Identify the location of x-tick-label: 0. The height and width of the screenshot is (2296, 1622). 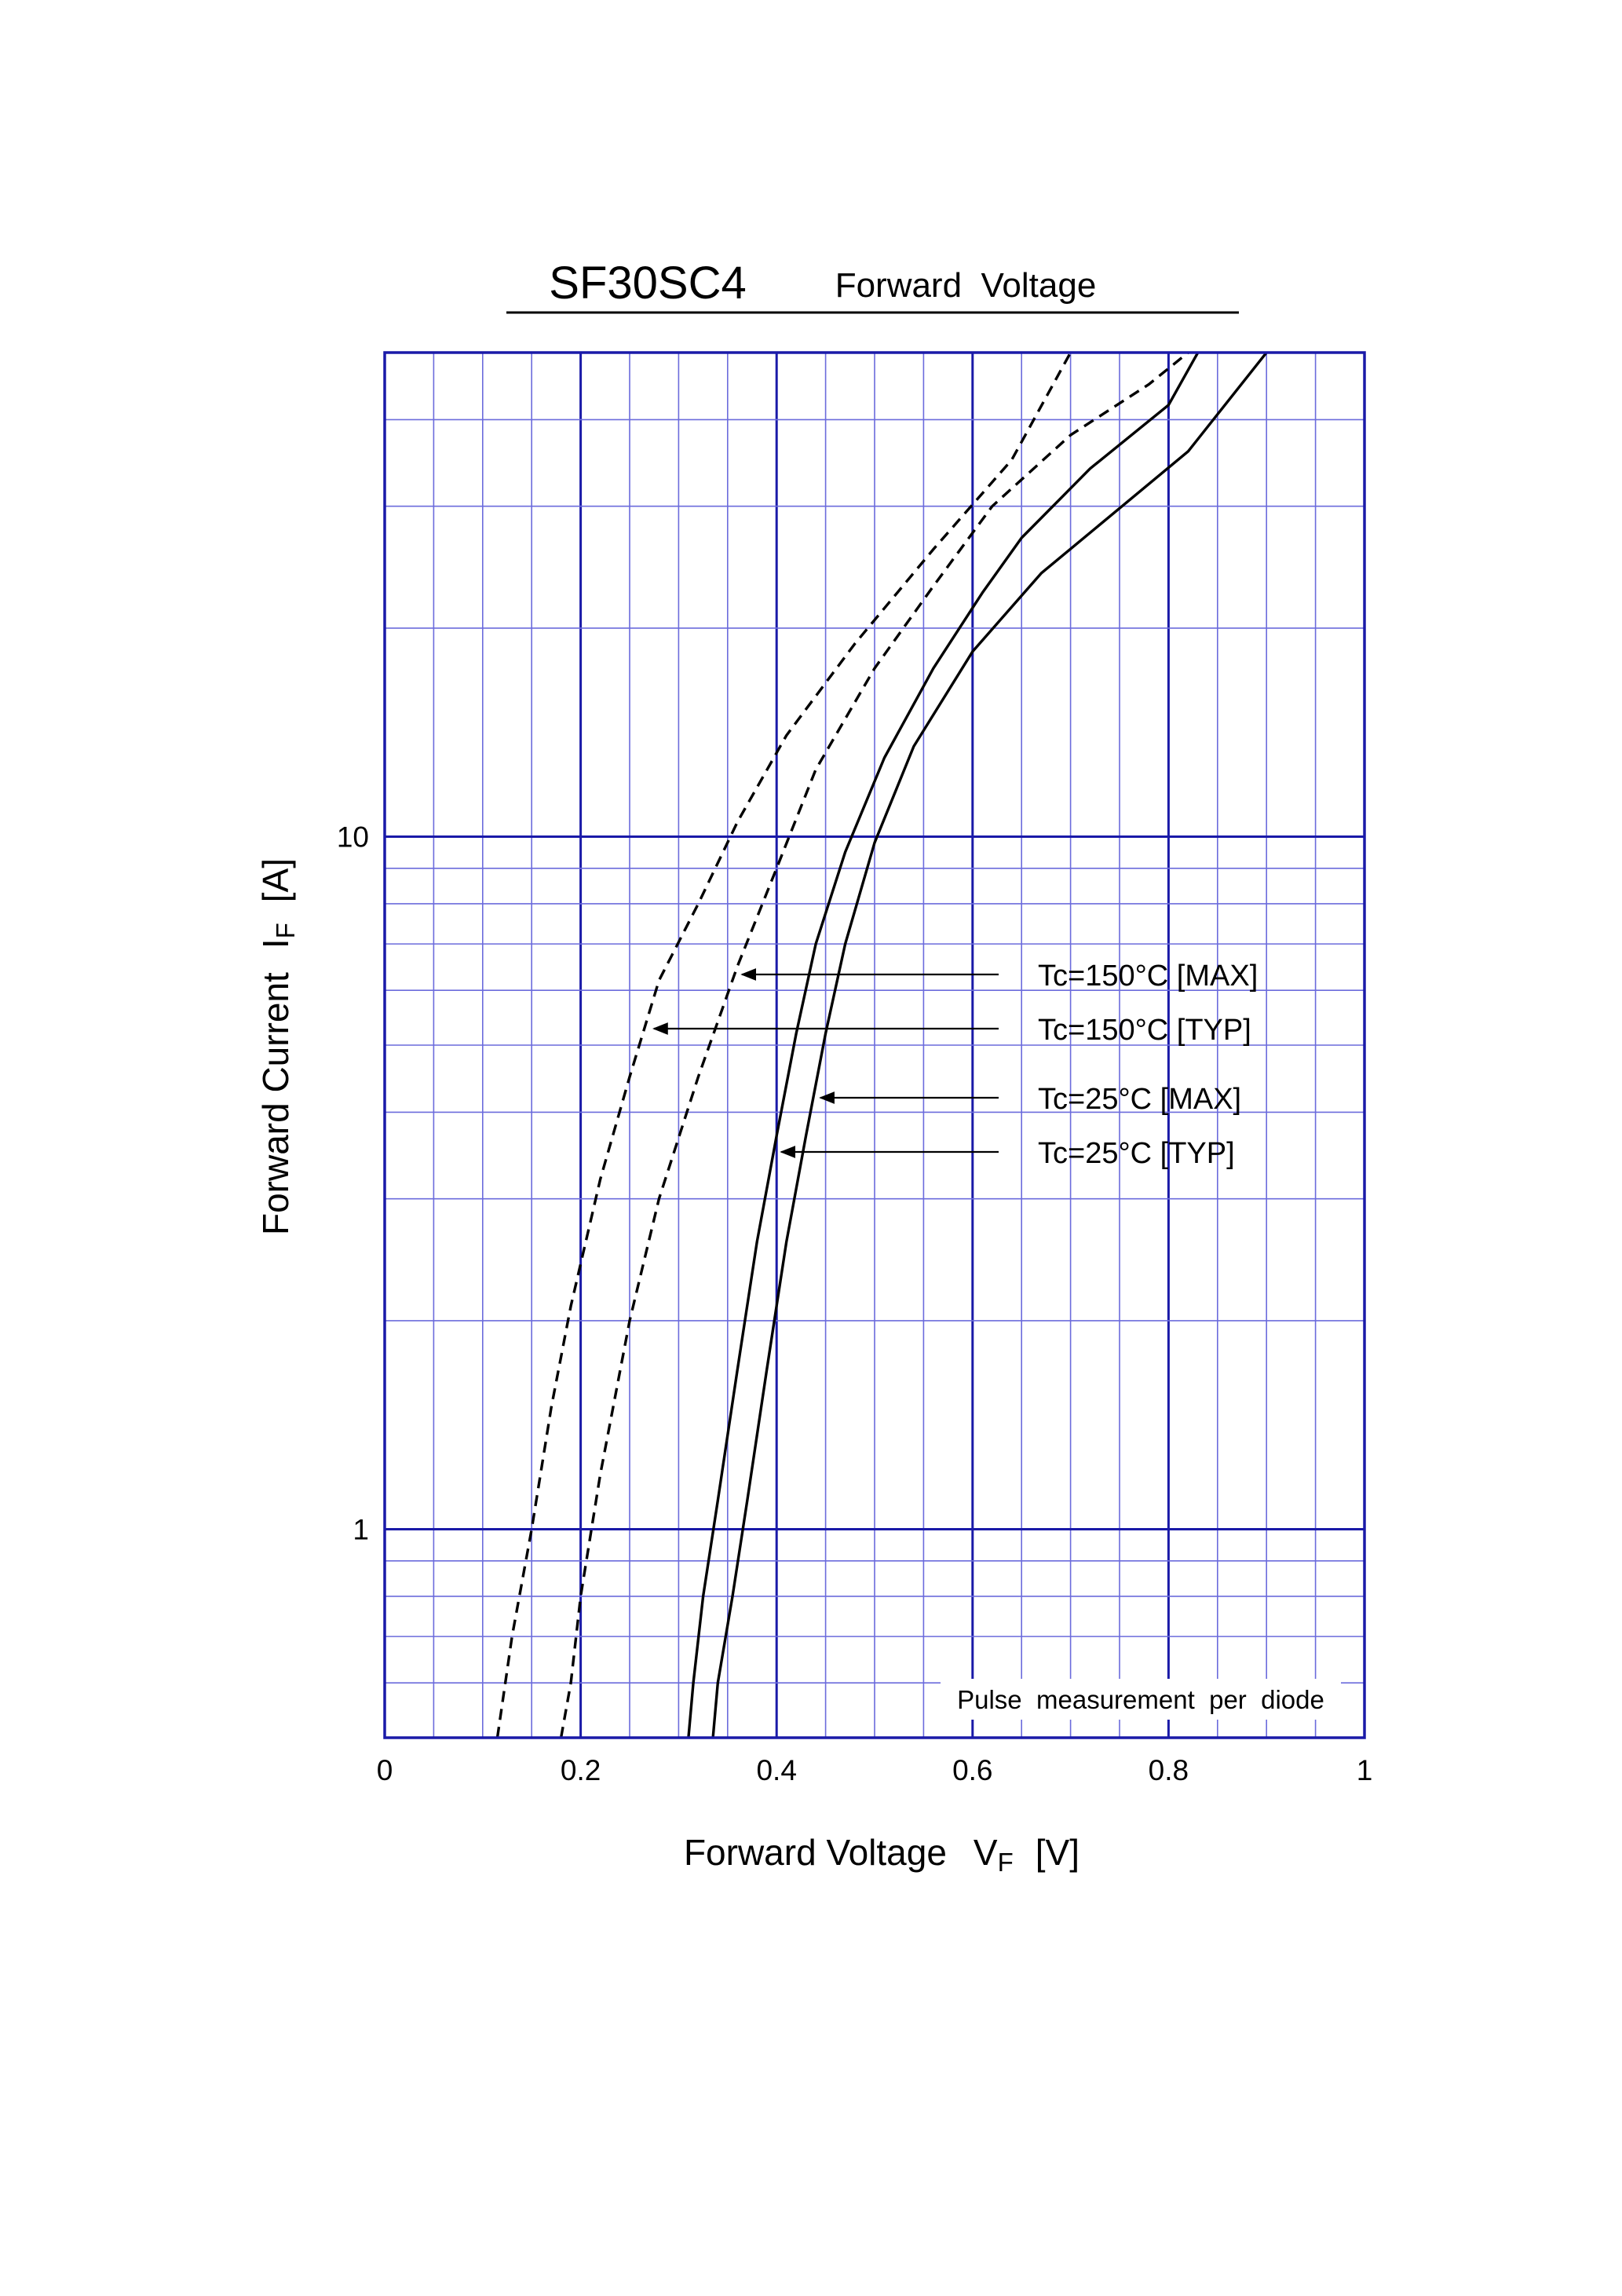
(385, 1770).